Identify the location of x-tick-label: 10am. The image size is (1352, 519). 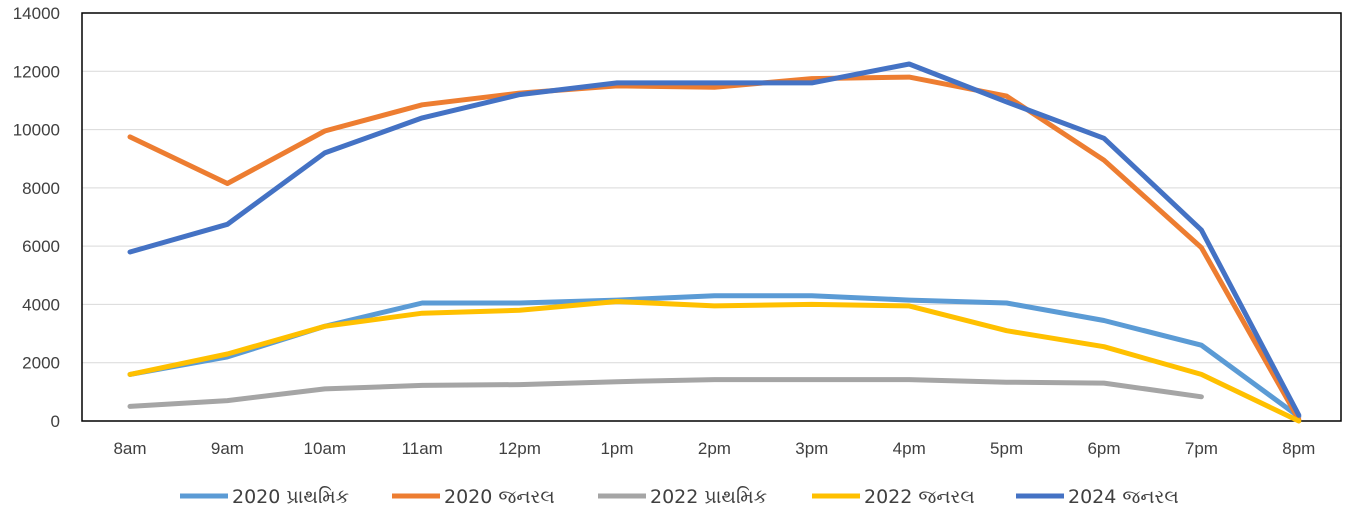
(325, 448).